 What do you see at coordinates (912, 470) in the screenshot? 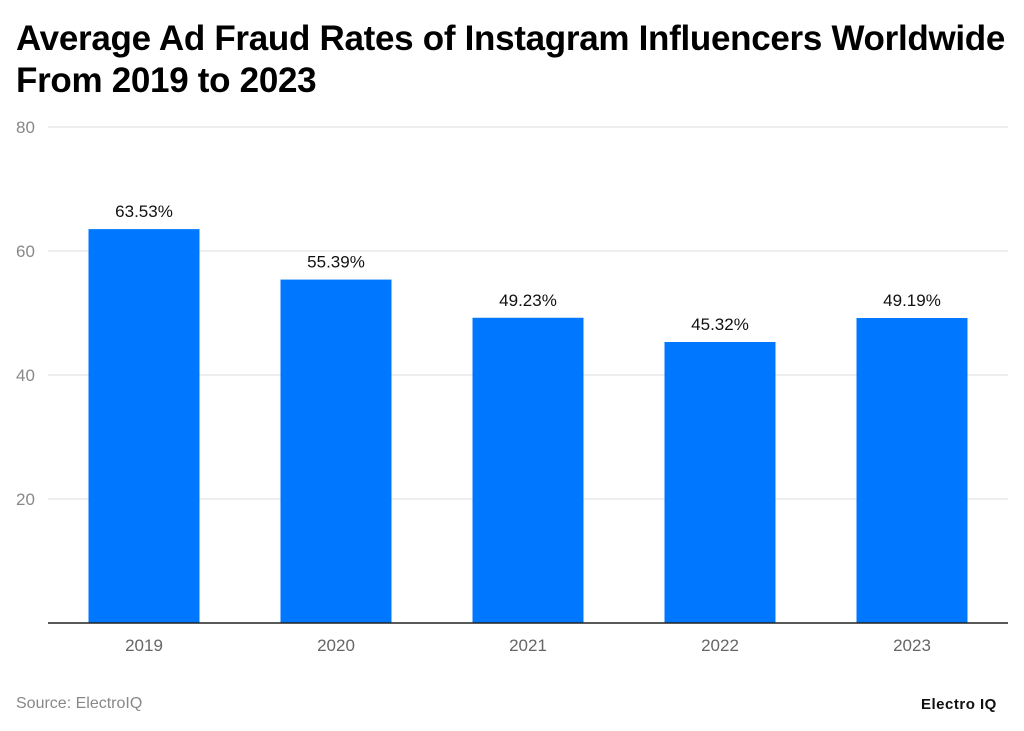
I see `bar-2023` at bounding box center [912, 470].